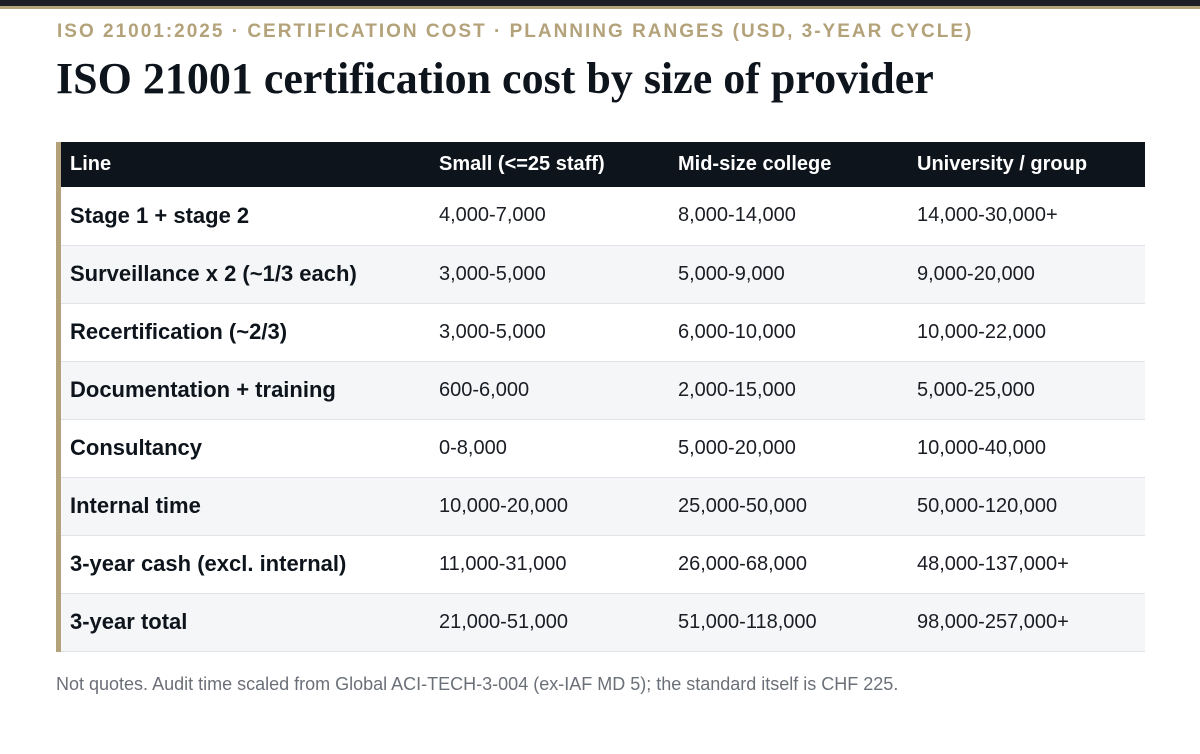 The height and width of the screenshot is (754, 1200). I want to click on cell-small: 21,000-51,000, so click(549, 622).